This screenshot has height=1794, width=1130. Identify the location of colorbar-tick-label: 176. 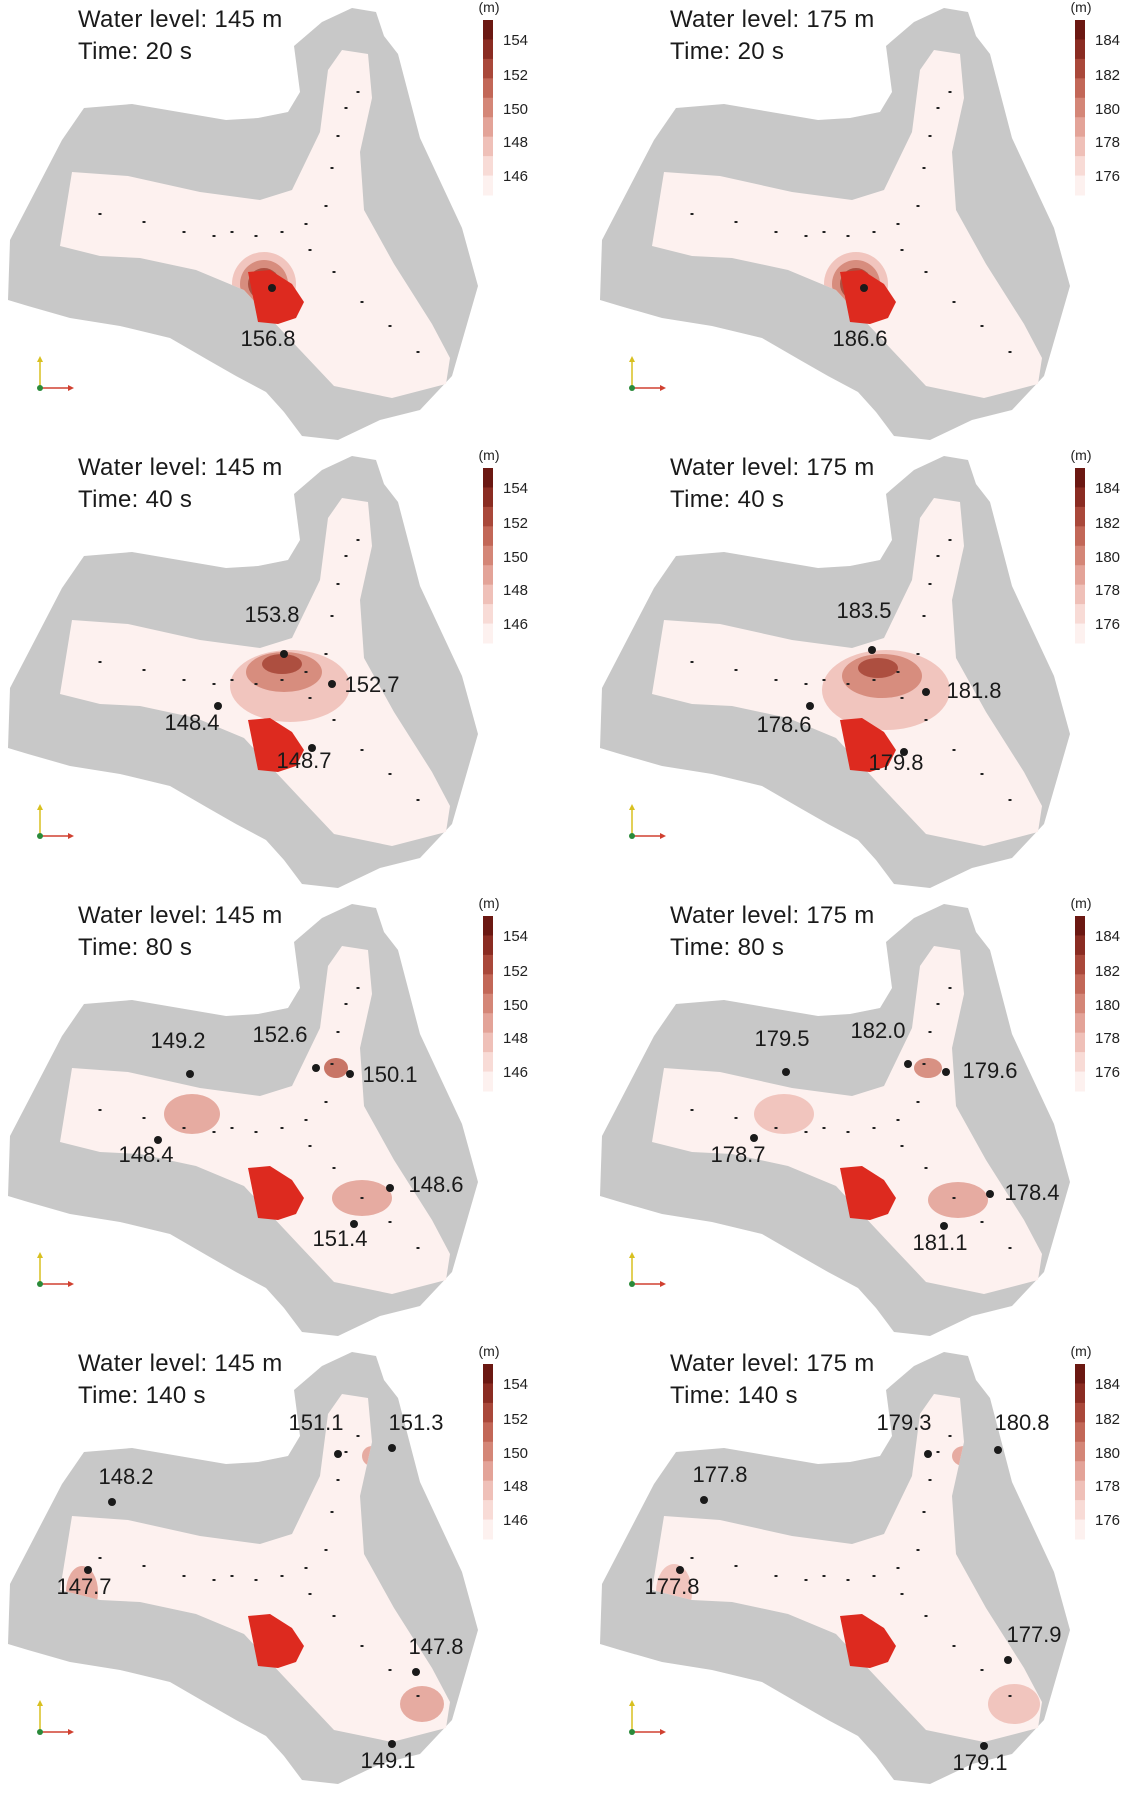
(1107, 1072).